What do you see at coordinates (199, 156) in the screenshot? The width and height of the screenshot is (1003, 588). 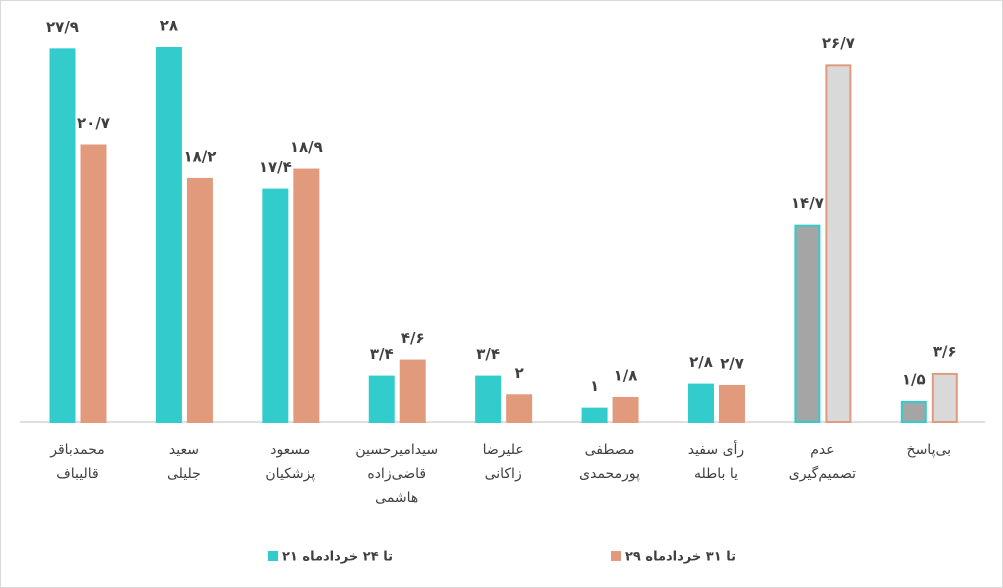 I see `data-label: ۱۸/۲` at bounding box center [199, 156].